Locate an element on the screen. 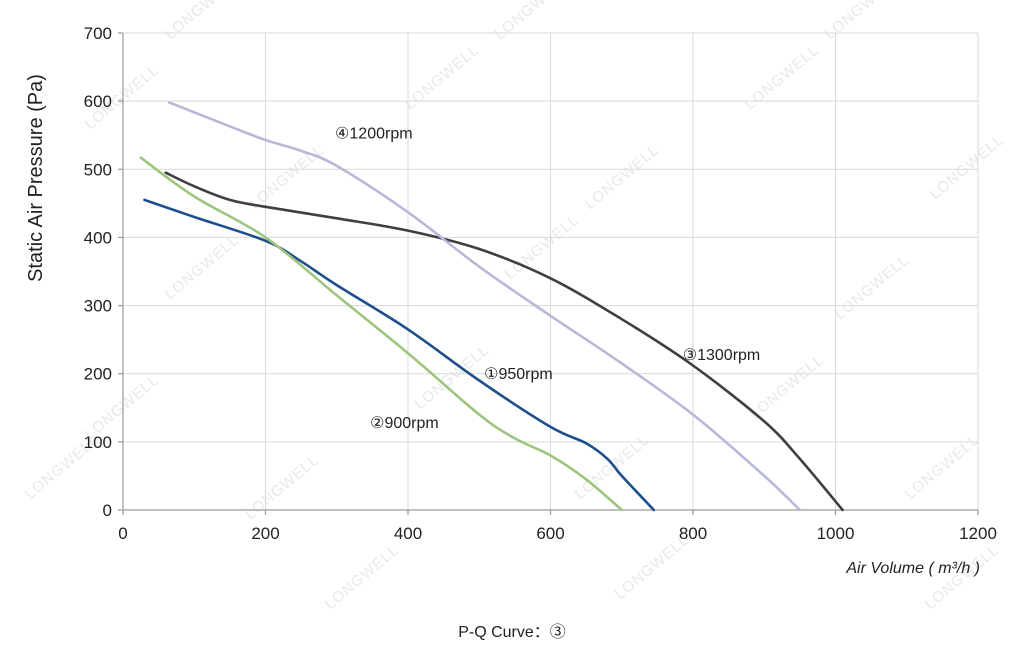 Image resolution: width=1024 pixels, height=664 pixels. x-tick-label: 0 is located at coordinates (122, 533).